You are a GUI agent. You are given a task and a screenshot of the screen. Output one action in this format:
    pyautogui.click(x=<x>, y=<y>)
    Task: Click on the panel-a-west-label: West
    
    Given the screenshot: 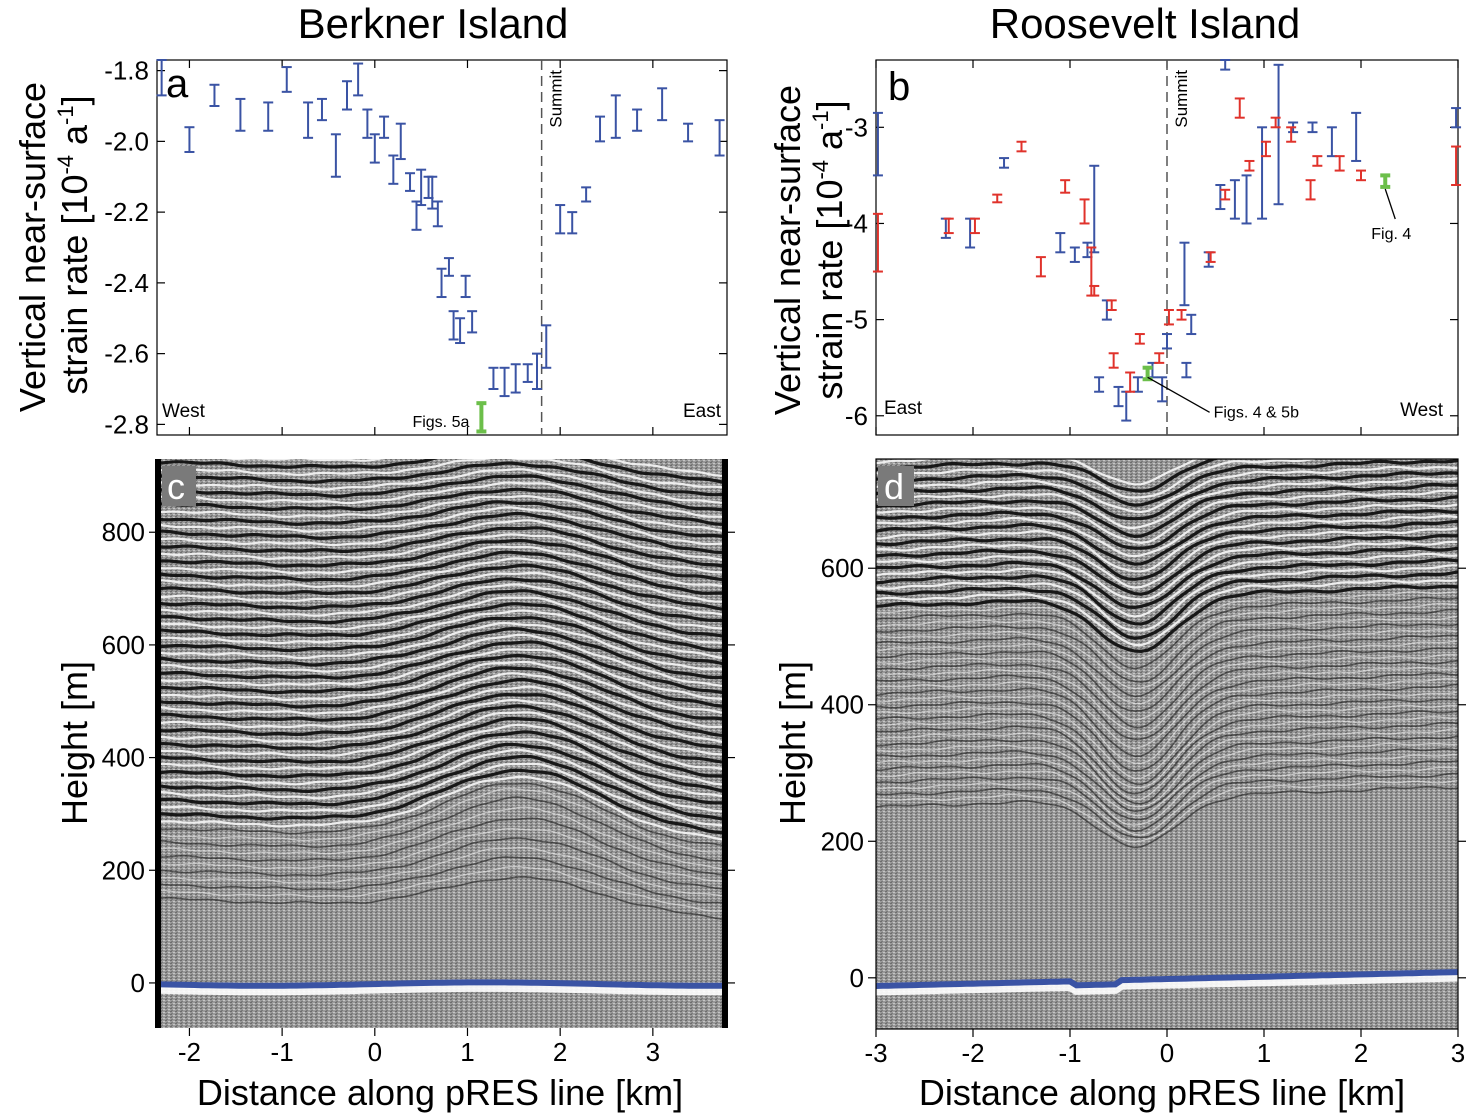 What is the action you would take?
    pyautogui.click(x=184, y=411)
    